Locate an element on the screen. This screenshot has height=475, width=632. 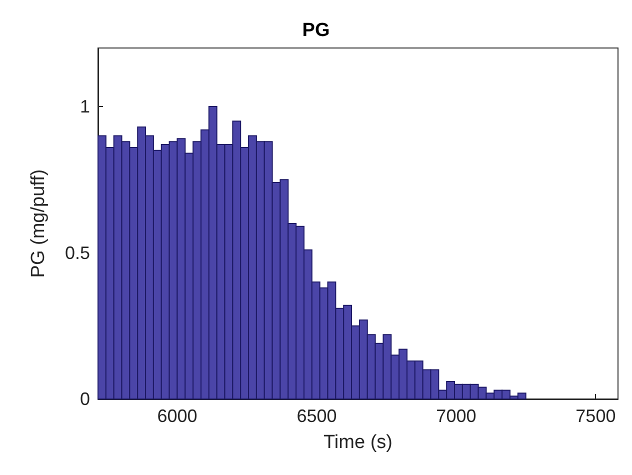
x-tick-label: 6500 is located at coordinates (316, 416).